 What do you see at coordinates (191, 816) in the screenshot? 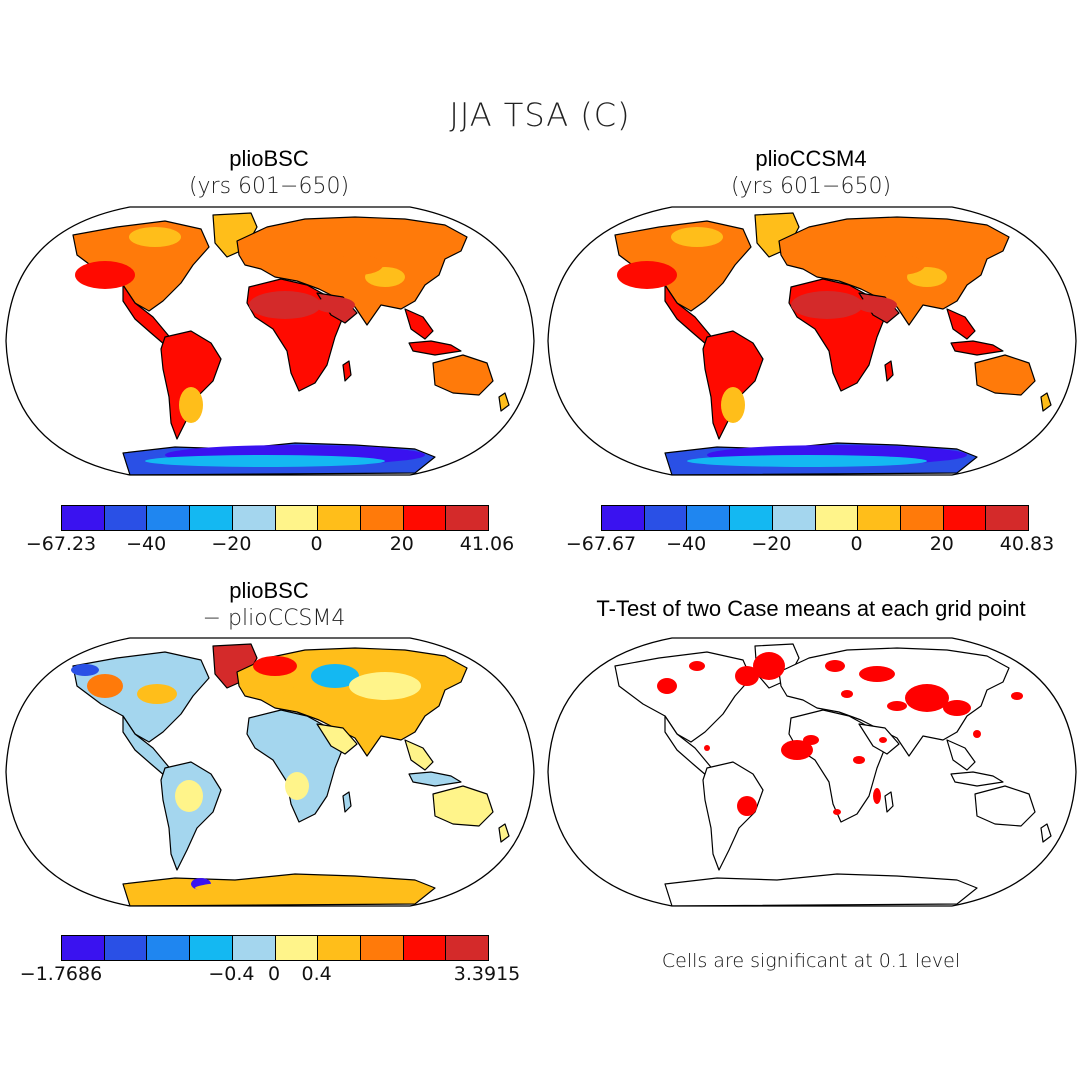
I see `continent-samerica` at bounding box center [191, 816].